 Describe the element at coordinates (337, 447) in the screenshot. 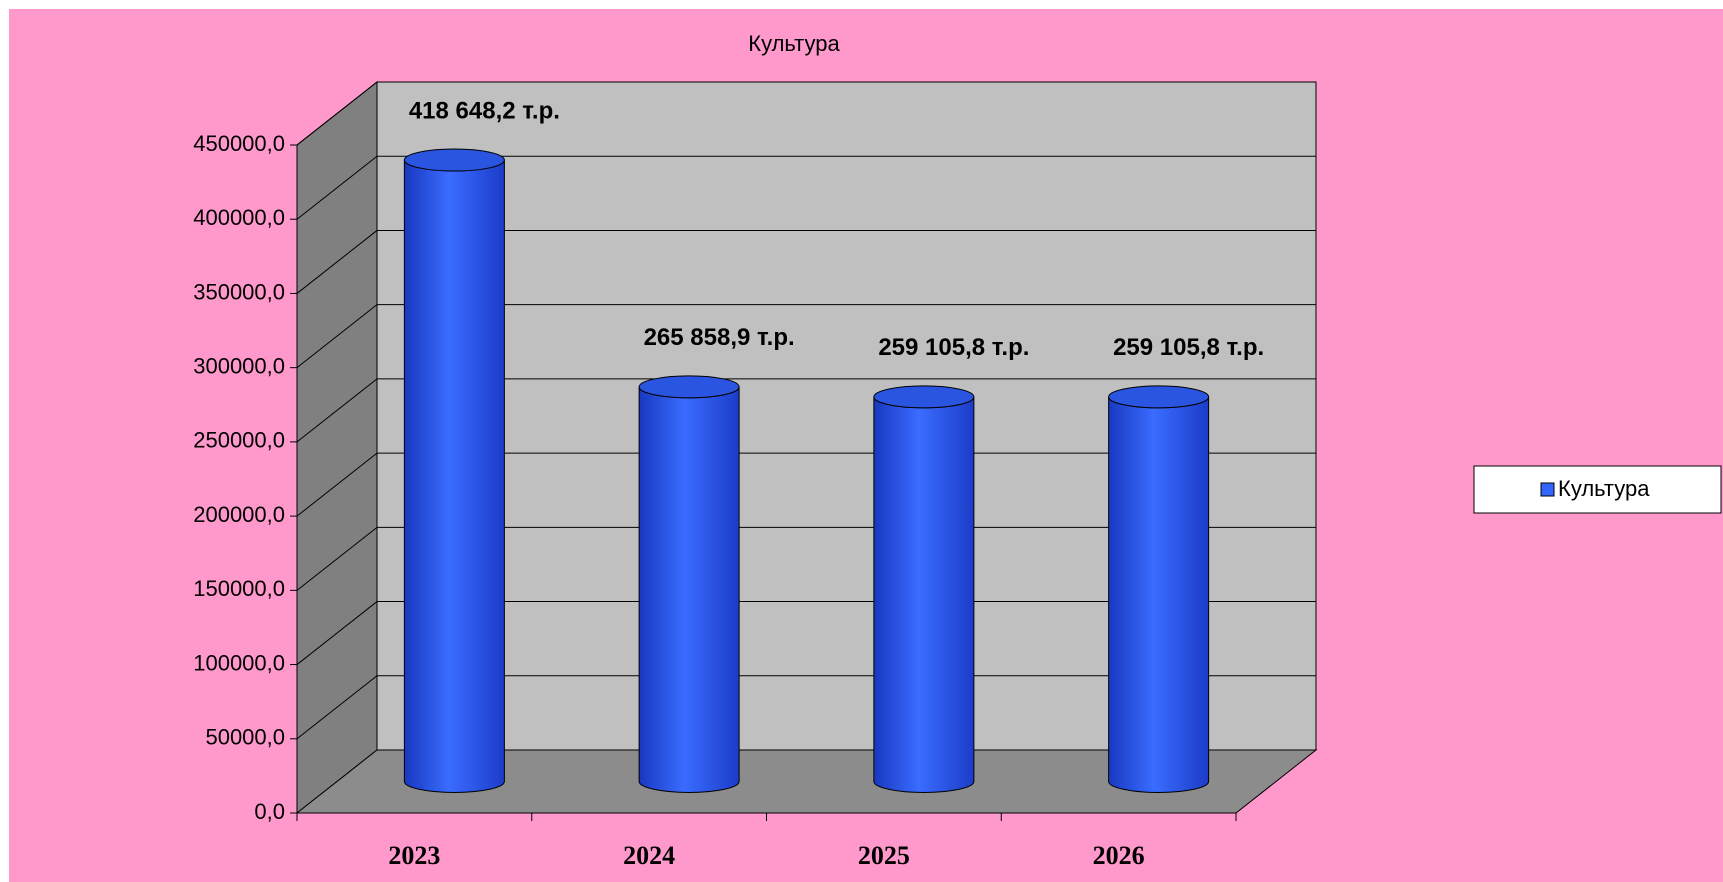

I see `side-wall` at that location.